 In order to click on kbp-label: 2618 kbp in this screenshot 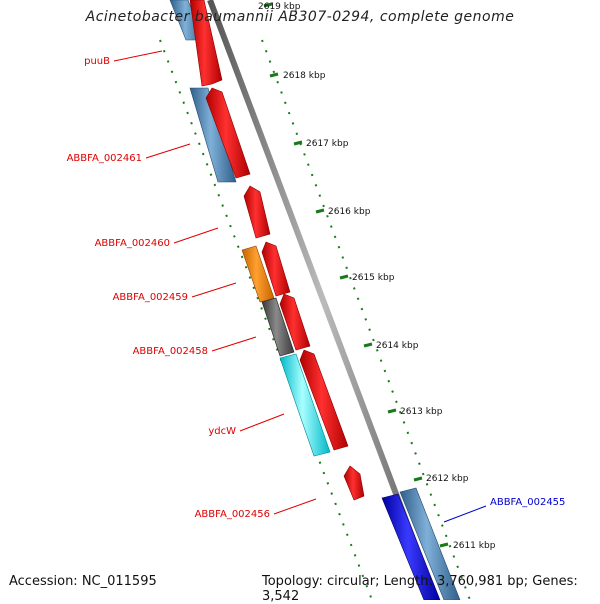, I will do `click(304, 76)`.